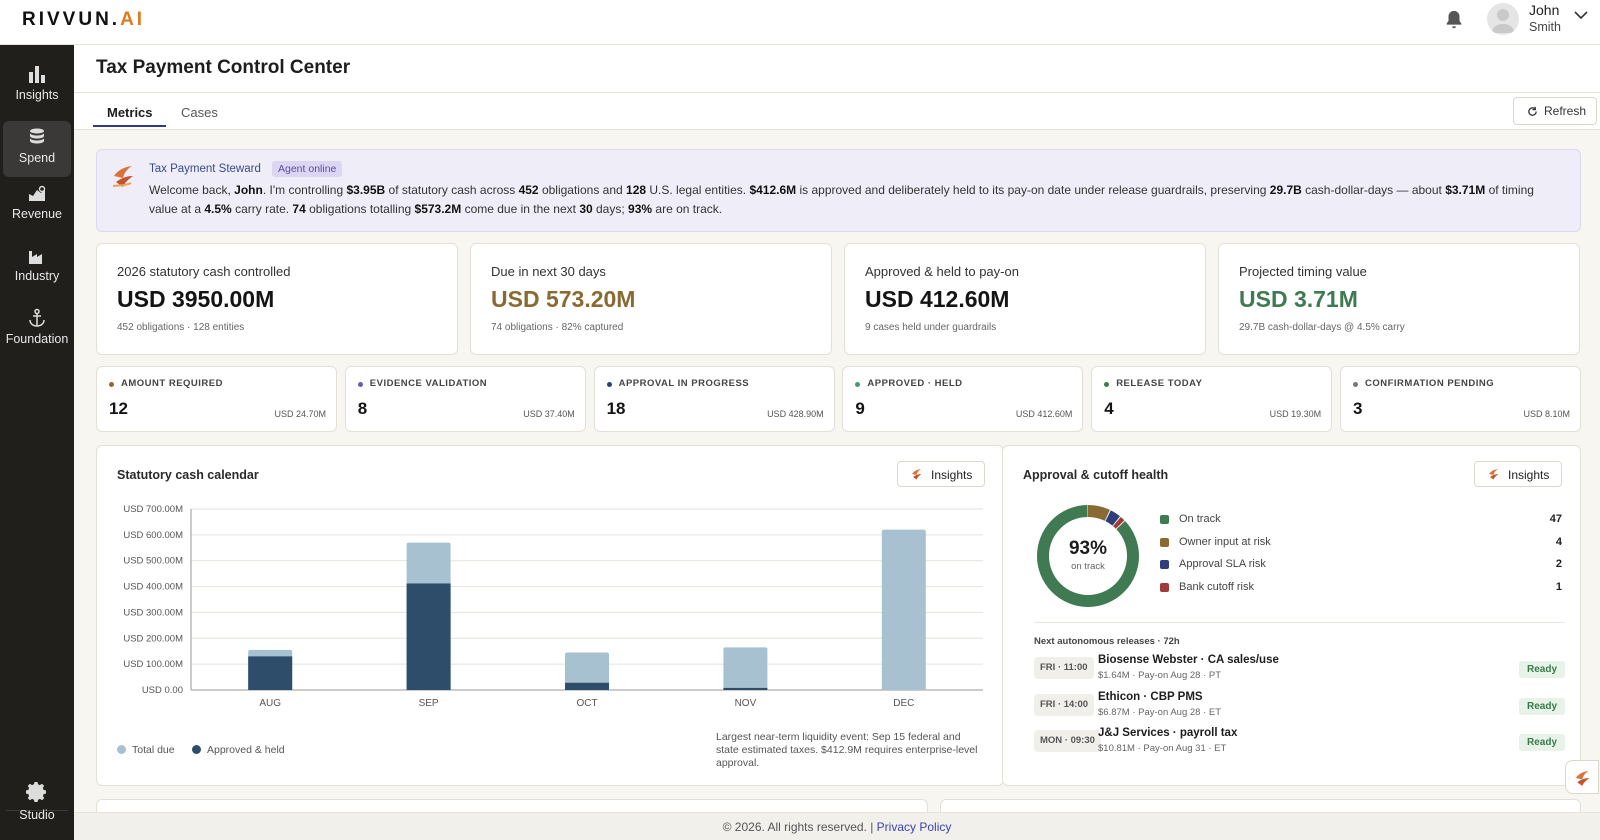 The height and width of the screenshot is (840, 1600). I want to click on stage-label: CONFIRMATION PENDING, so click(1430, 383).